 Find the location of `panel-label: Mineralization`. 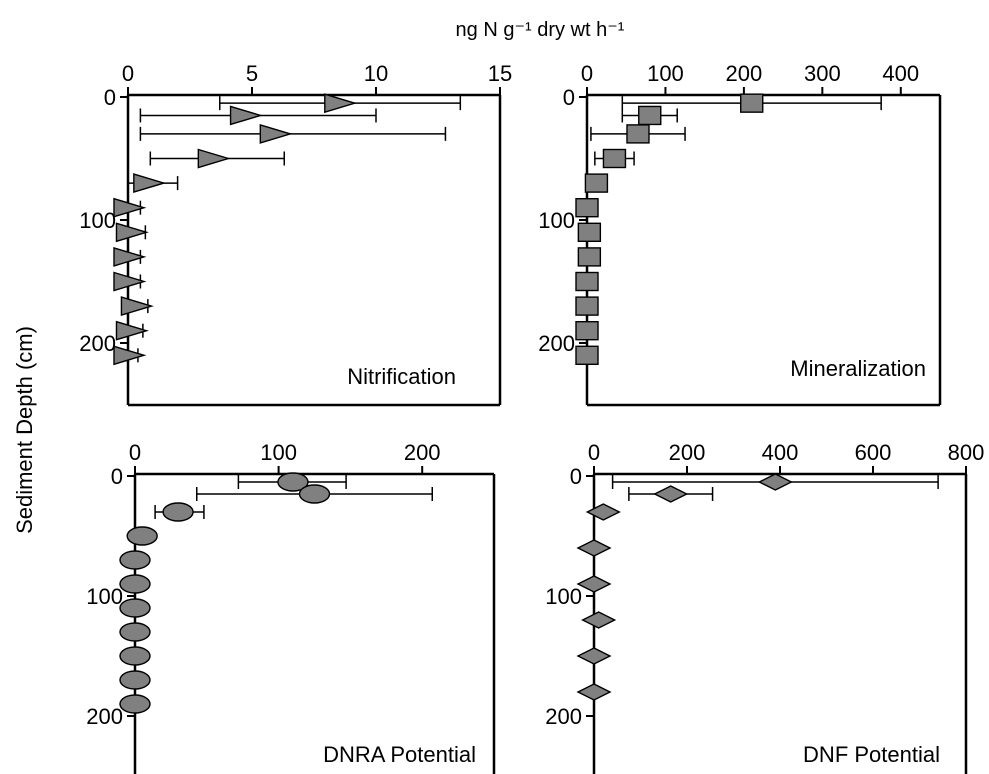

panel-label: Mineralization is located at coordinates (858, 368).